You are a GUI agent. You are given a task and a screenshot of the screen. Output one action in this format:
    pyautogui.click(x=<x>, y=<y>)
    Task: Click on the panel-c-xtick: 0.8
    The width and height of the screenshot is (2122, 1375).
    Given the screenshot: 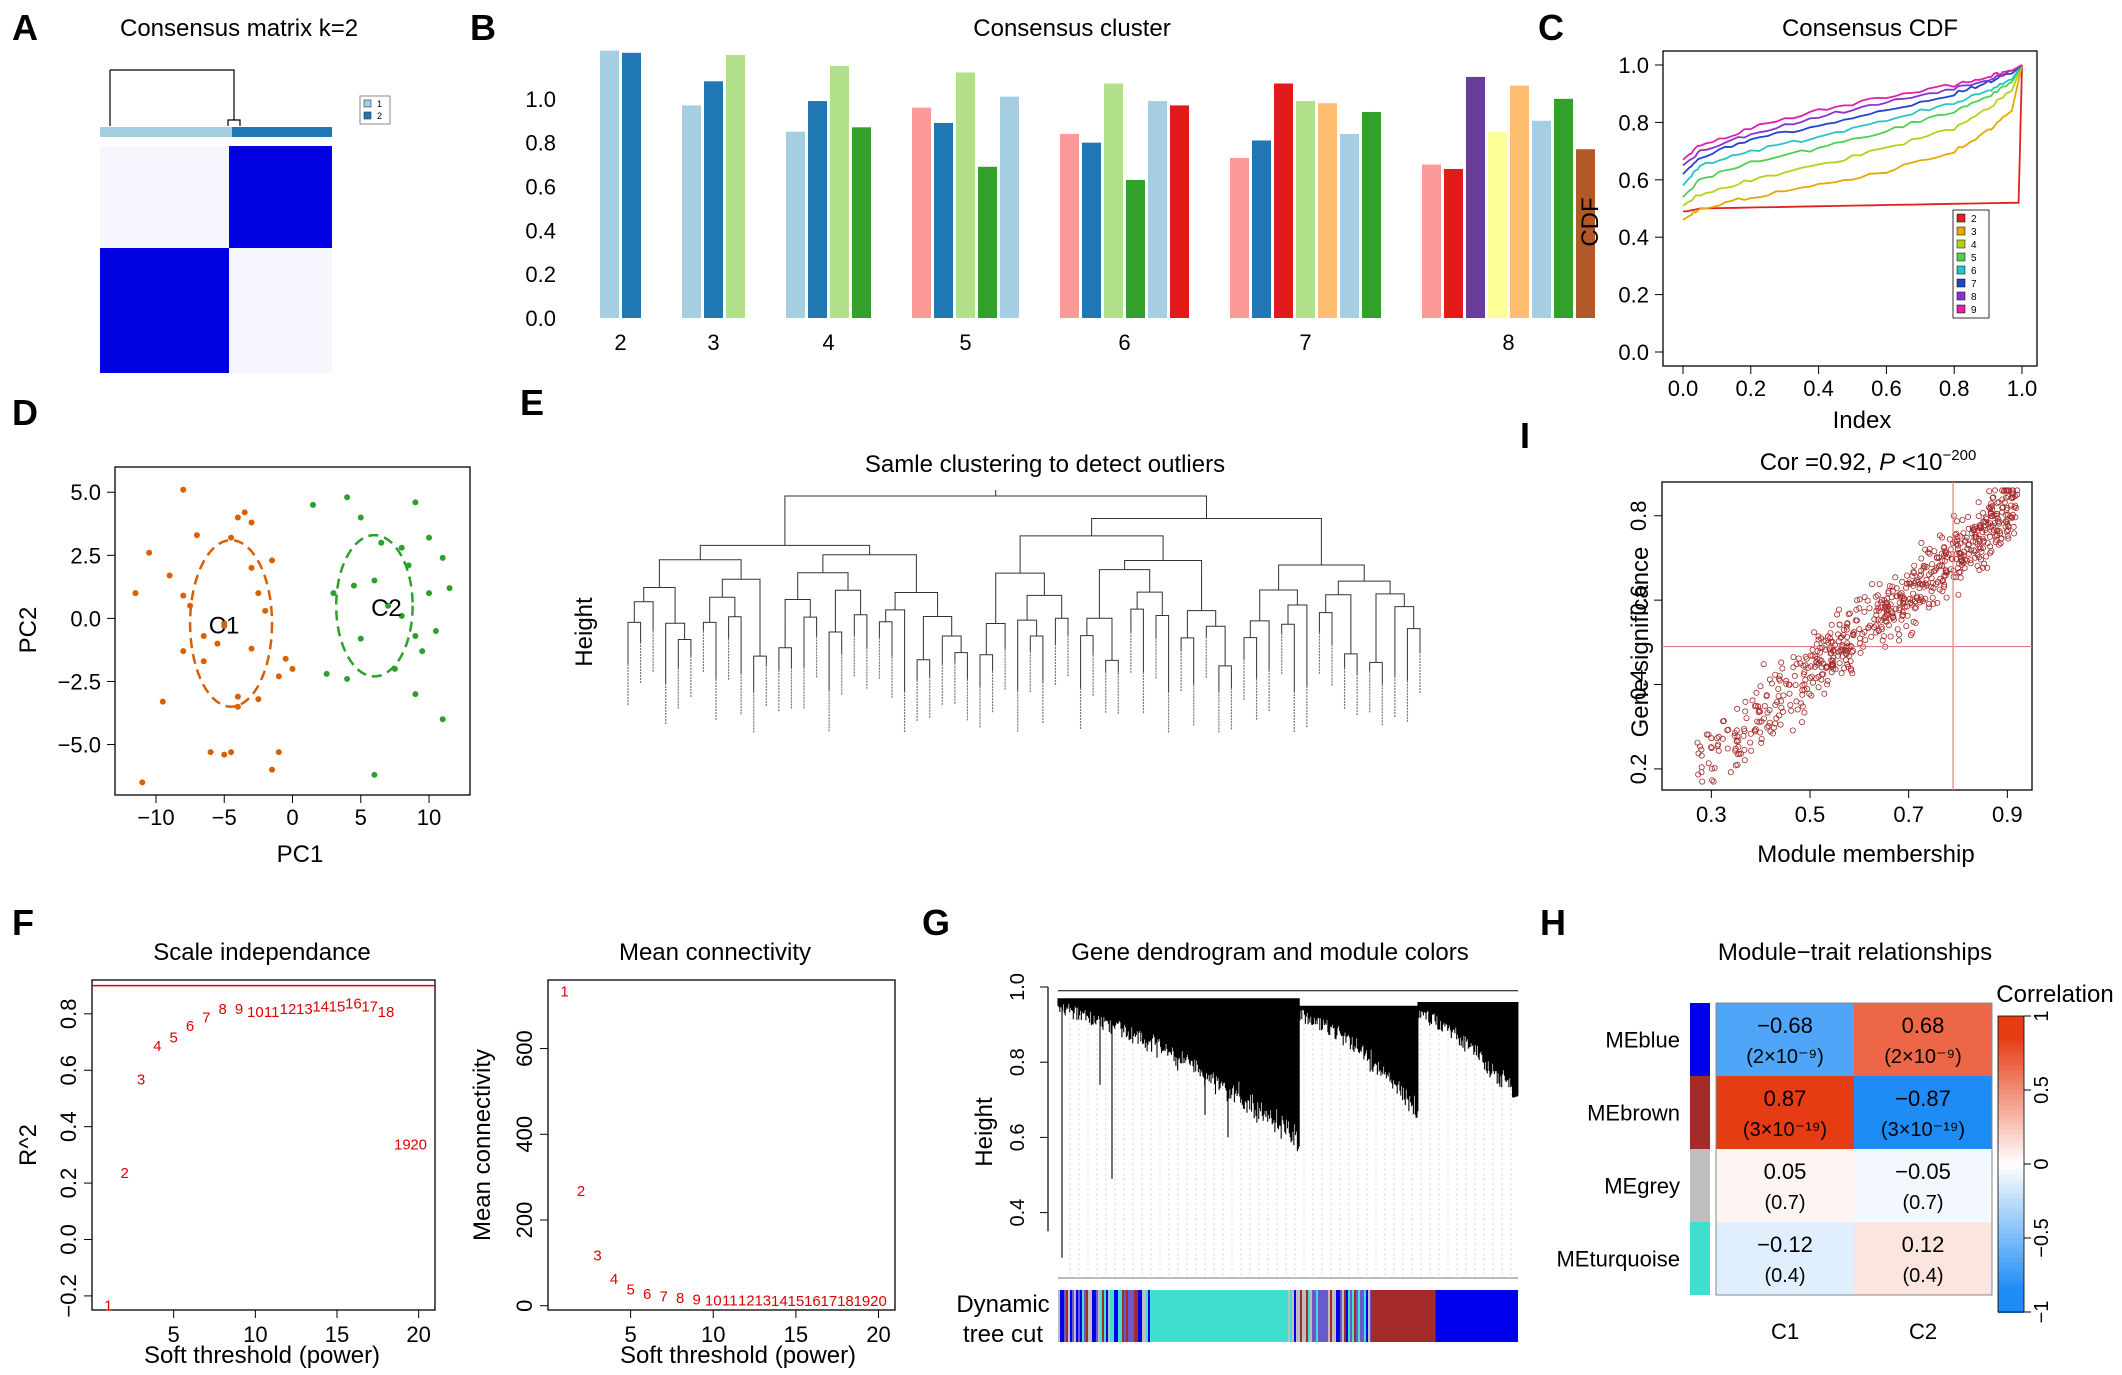 What is the action you would take?
    pyautogui.click(x=1954, y=388)
    